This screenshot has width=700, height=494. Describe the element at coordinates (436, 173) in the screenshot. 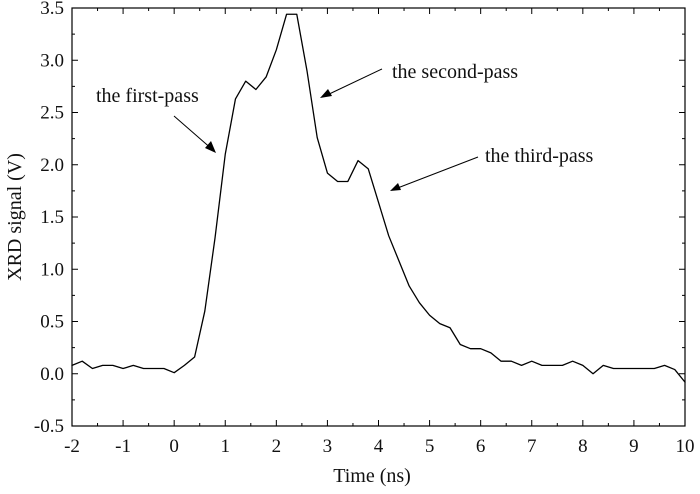

I see `annotation-third-pass-arrow` at that location.